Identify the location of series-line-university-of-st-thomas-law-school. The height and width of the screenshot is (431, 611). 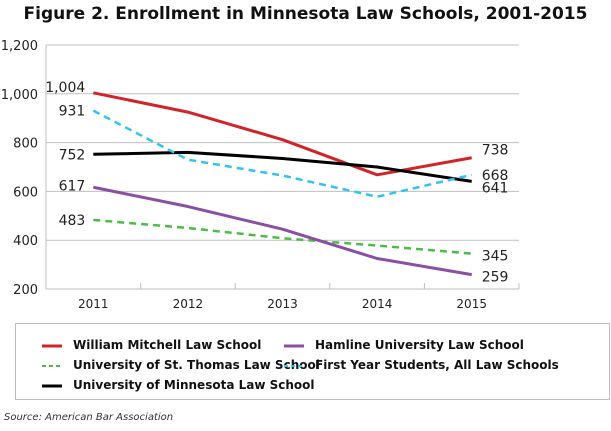
(282, 236).